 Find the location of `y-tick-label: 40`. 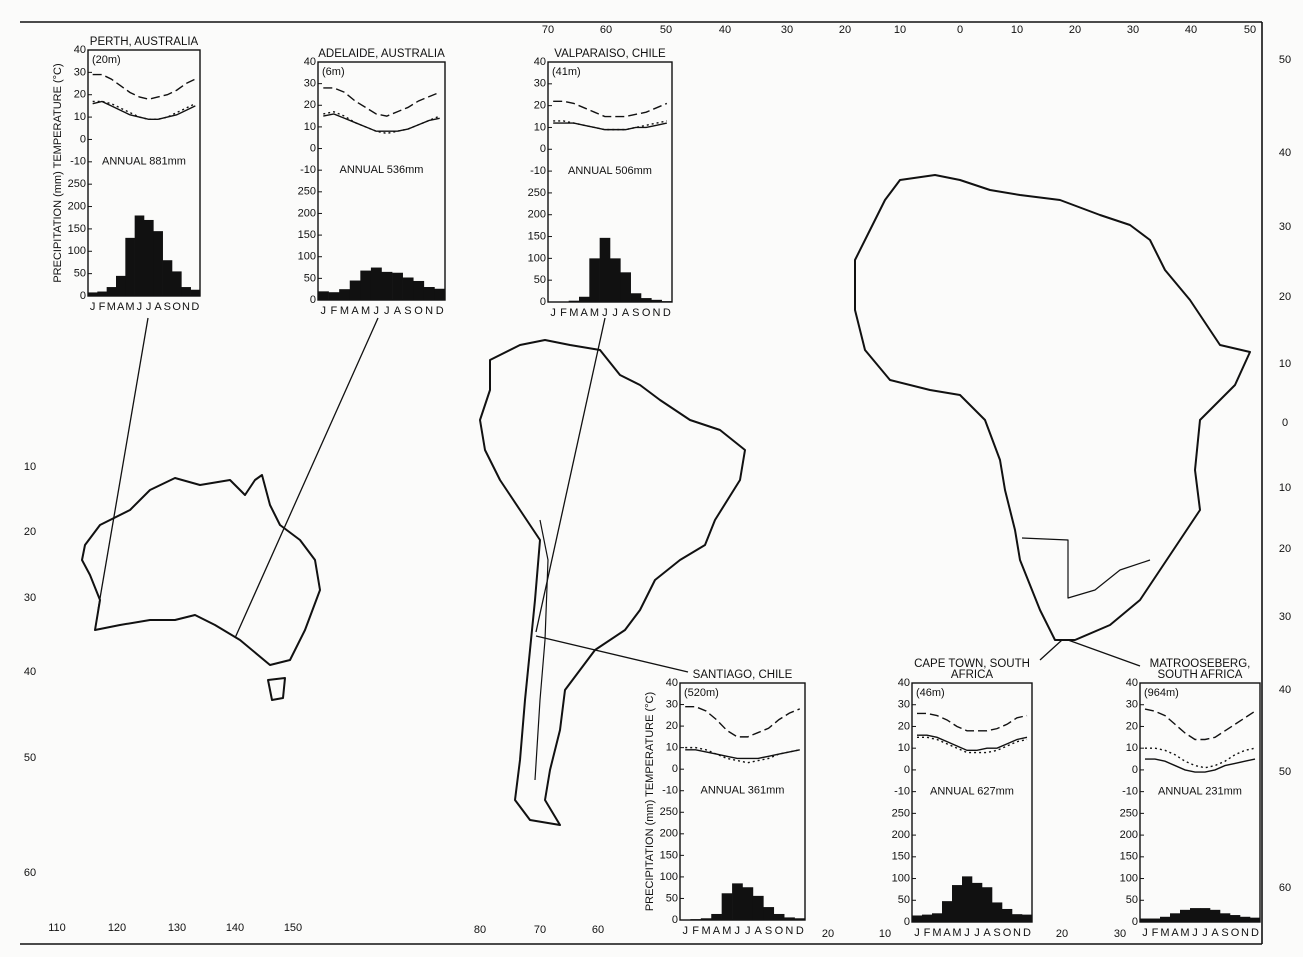

y-tick-label: 40 is located at coordinates (904, 683).